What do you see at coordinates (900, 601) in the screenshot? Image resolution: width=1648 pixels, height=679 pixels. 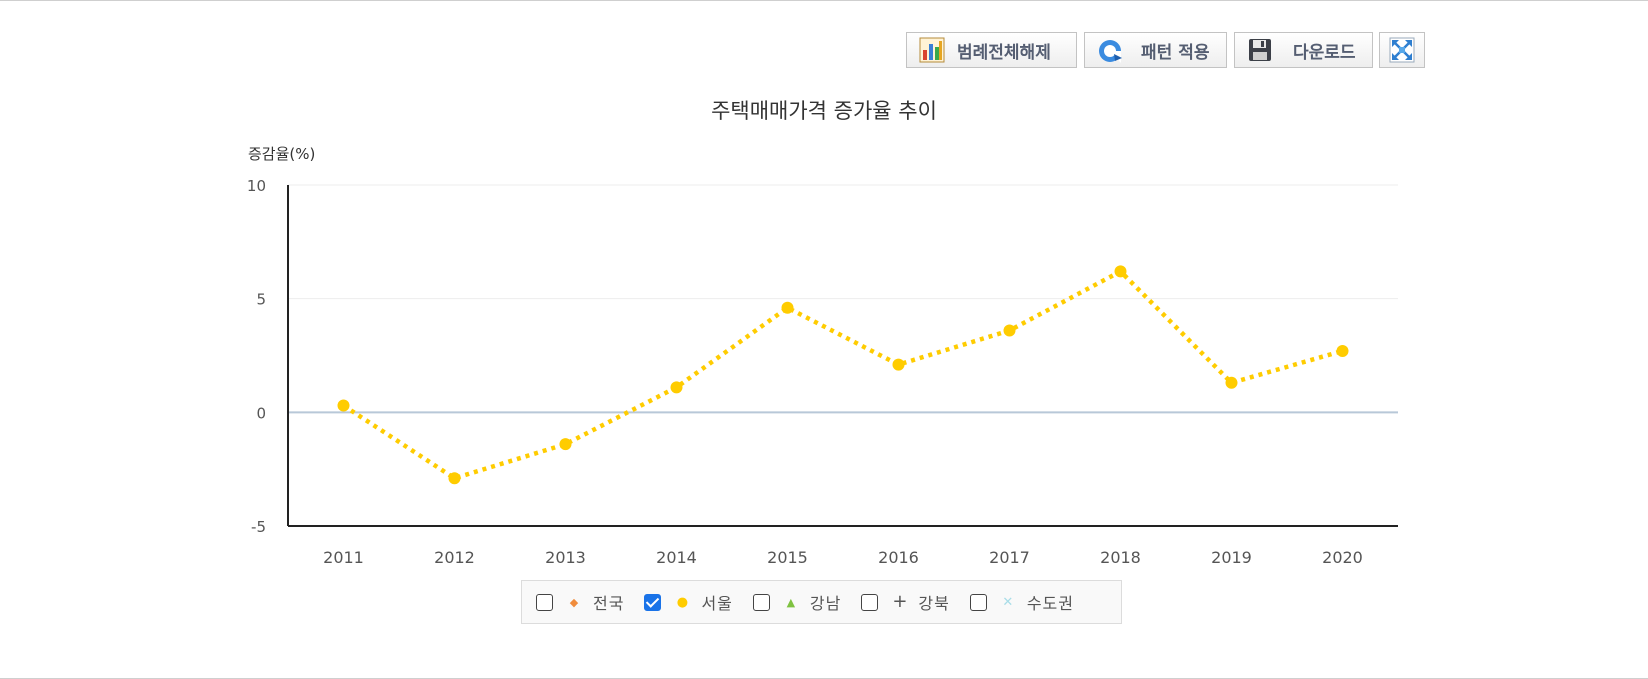 I see `plus-marker-icon: +` at bounding box center [900, 601].